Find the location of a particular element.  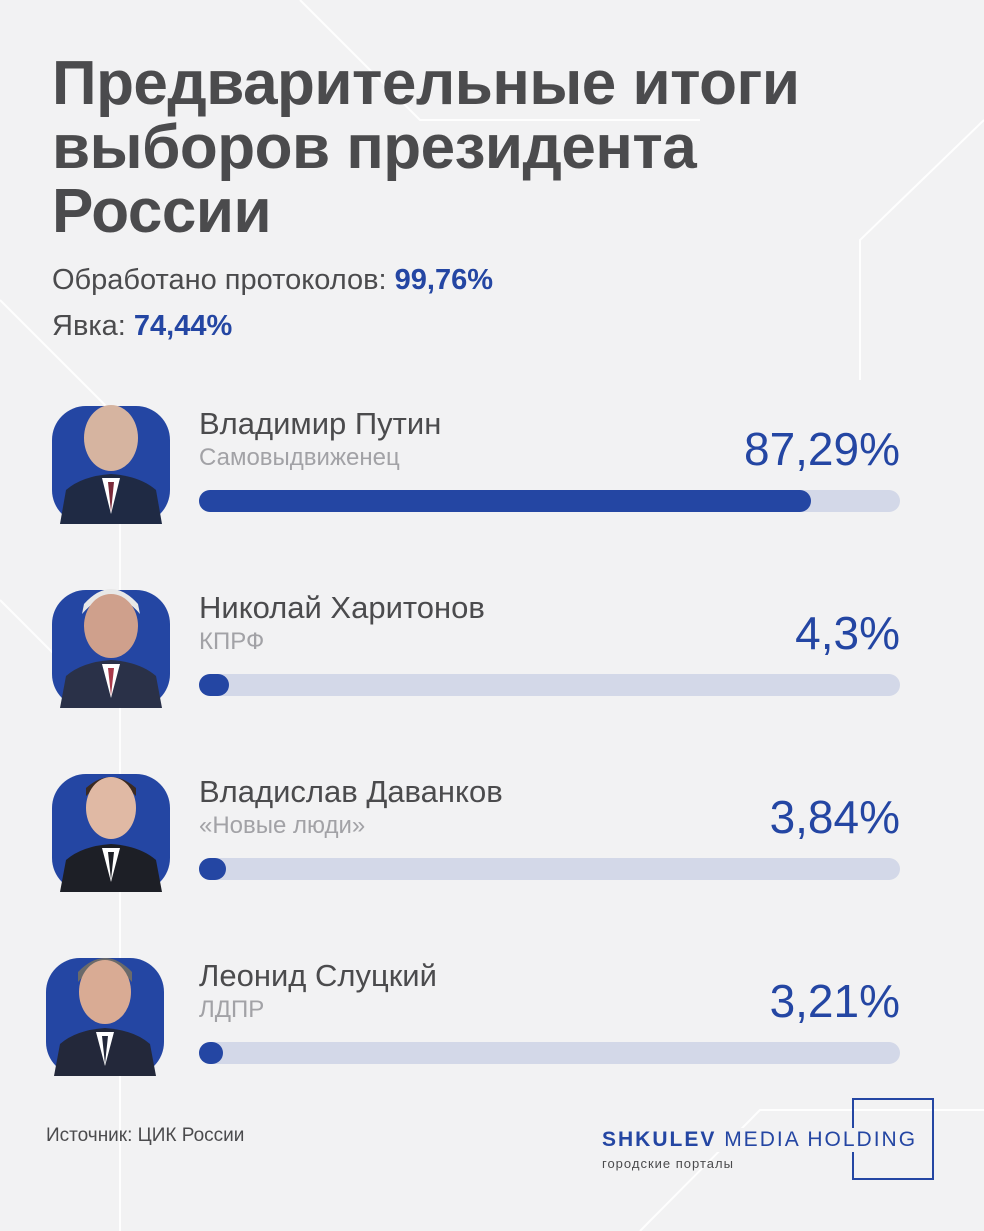

candidate-party: КПРФ is located at coordinates (232, 641).